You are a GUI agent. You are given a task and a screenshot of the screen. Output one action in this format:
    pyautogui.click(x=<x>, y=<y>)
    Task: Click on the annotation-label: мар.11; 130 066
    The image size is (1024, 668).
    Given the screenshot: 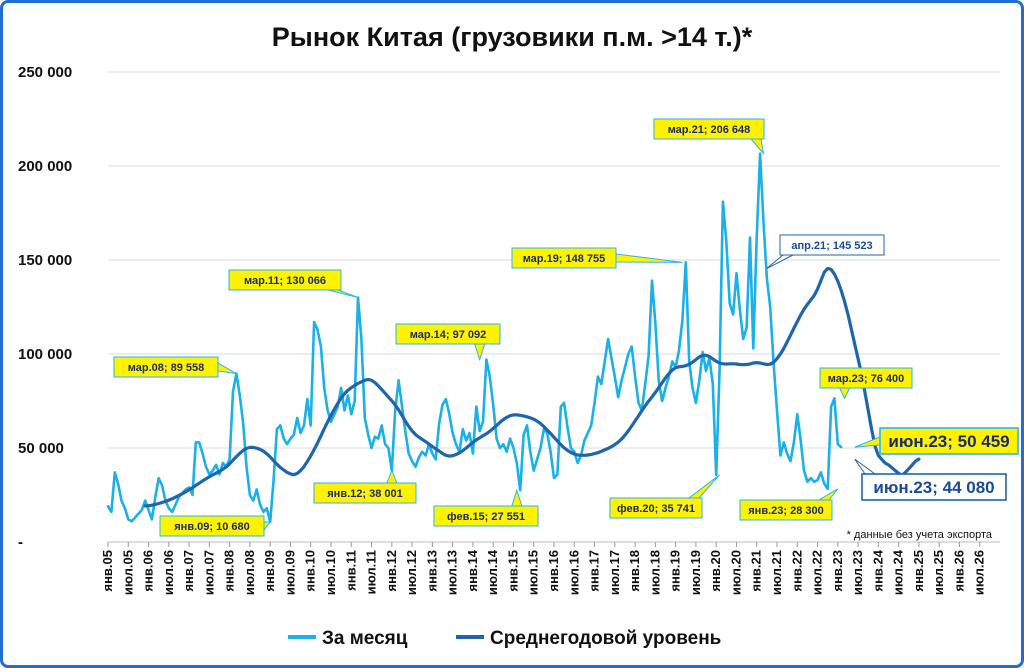 What is the action you would take?
    pyautogui.click(x=285, y=281)
    